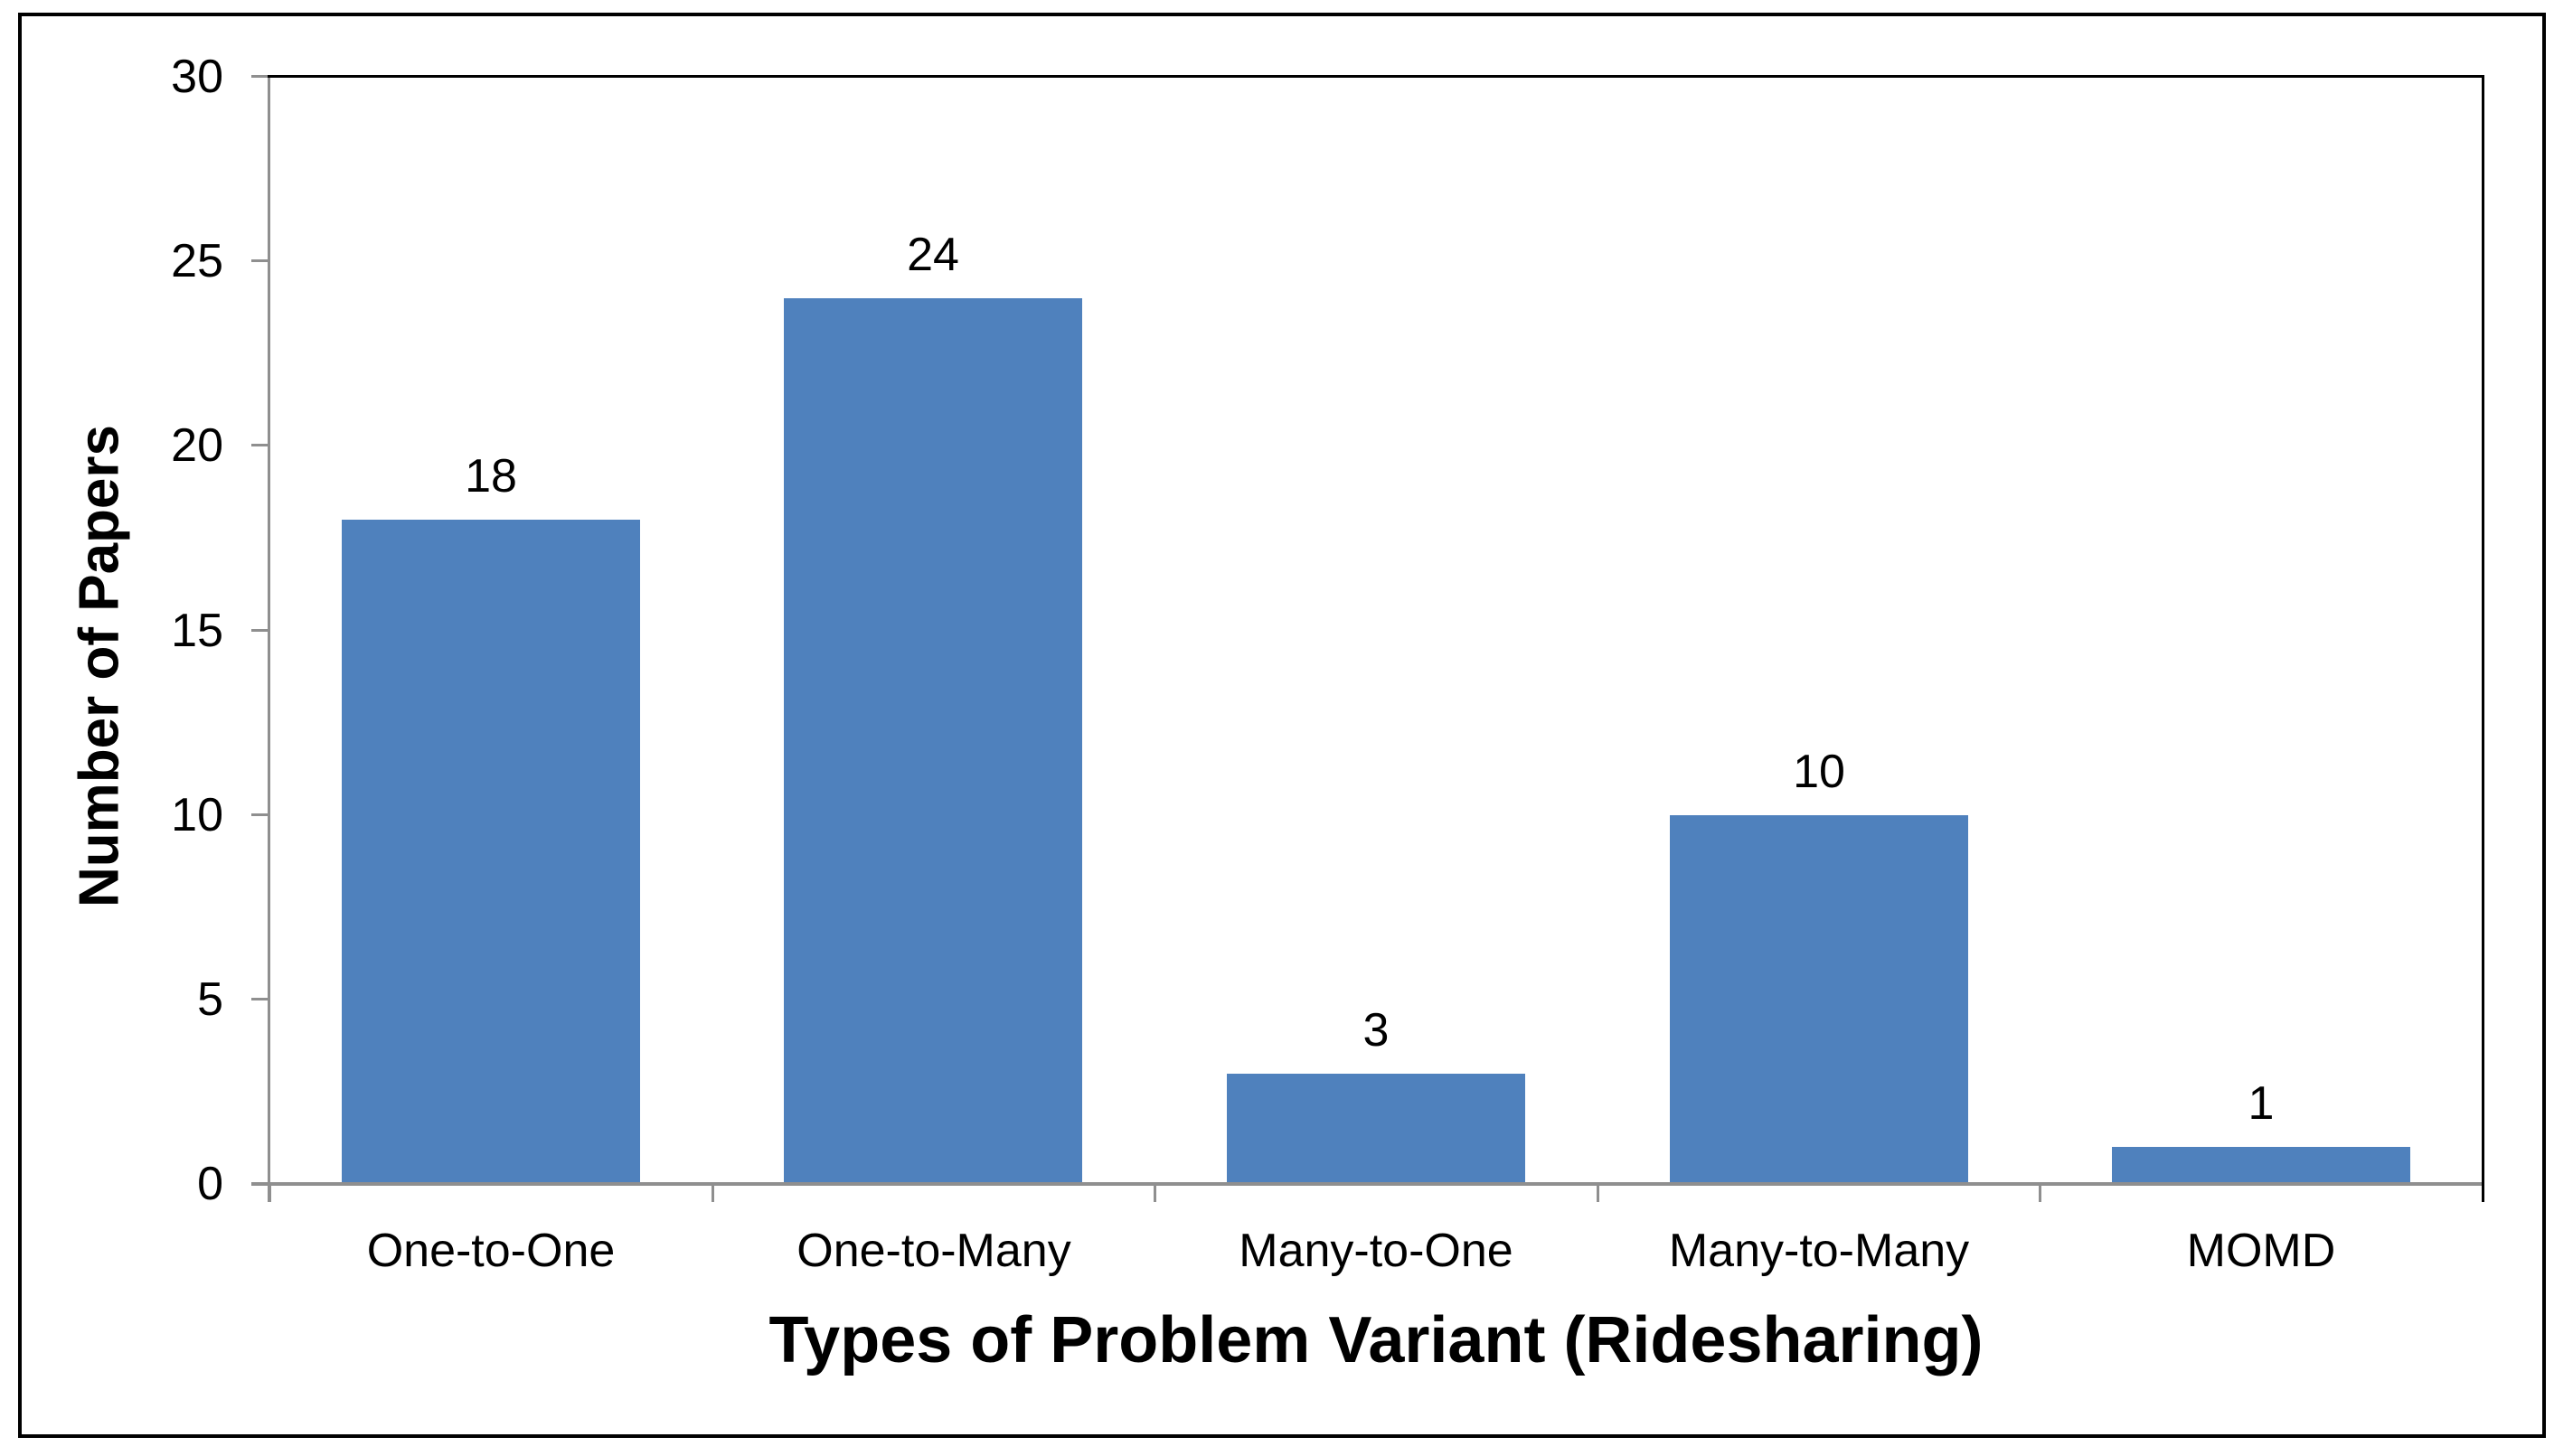  Describe the element at coordinates (2483, 639) in the screenshot. I see `plot-right-border` at that location.